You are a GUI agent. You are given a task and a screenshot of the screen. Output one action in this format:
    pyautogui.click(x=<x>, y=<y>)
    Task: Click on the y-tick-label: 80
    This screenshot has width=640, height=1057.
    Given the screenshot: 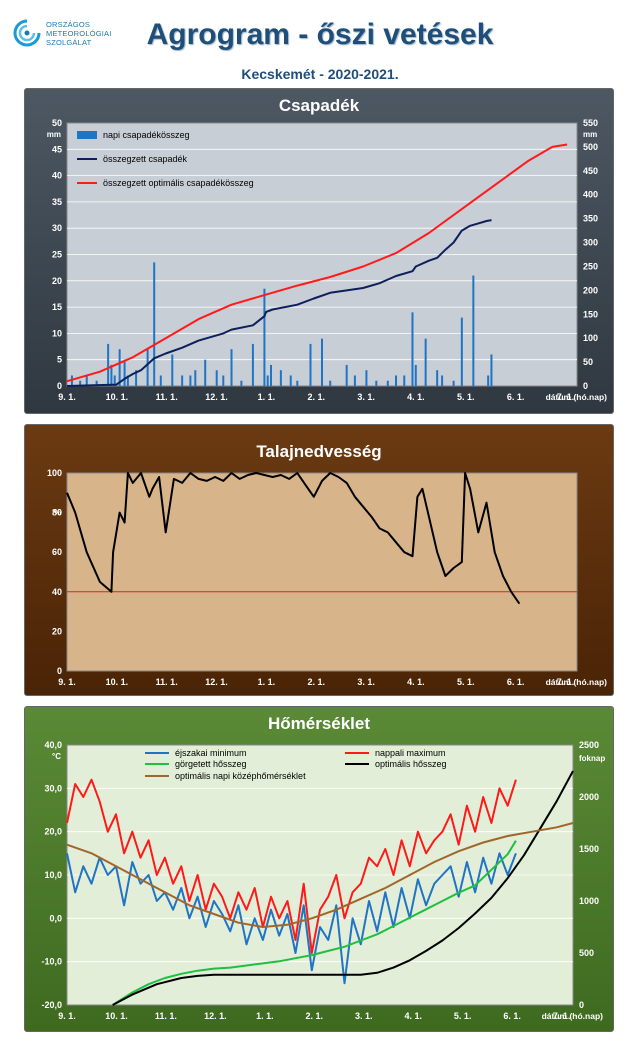 What is the action you would take?
    pyautogui.click(x=57, y=513)
    